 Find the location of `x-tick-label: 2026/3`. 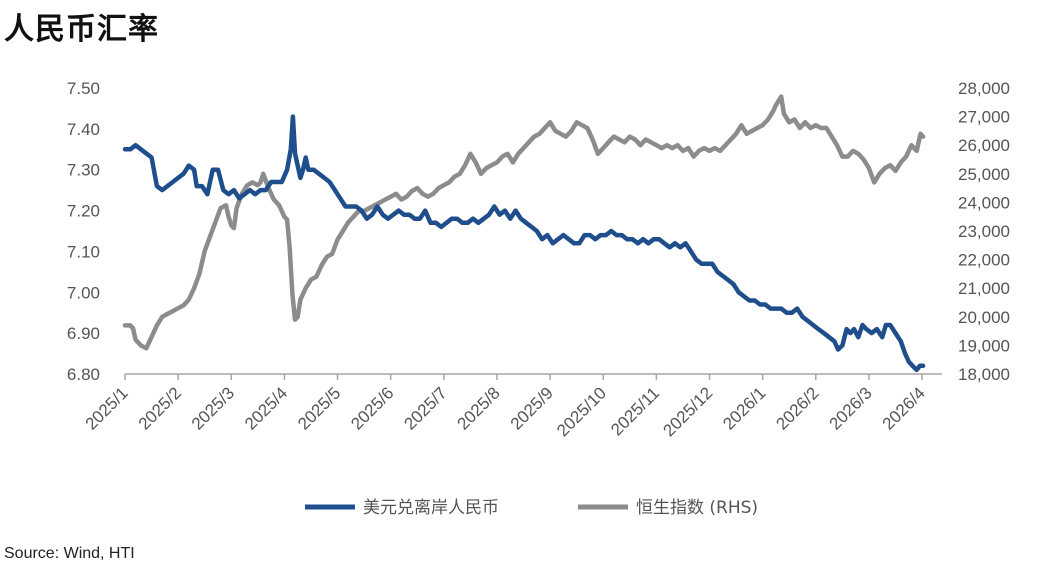

x-tick-label: 2026/3 is located at coordinates (851, 408).